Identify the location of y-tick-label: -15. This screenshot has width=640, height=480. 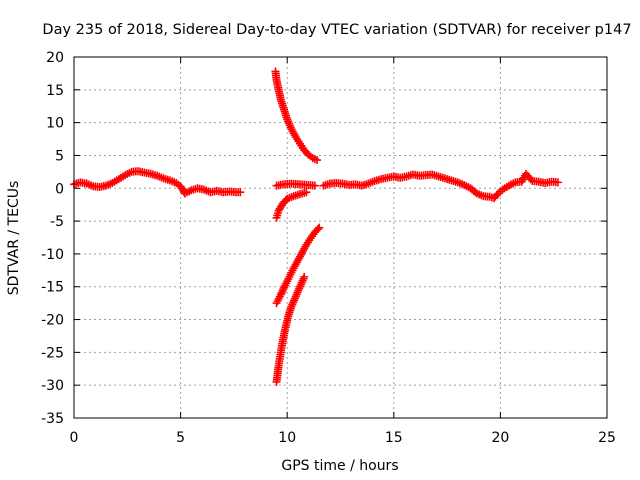
(52, 288).